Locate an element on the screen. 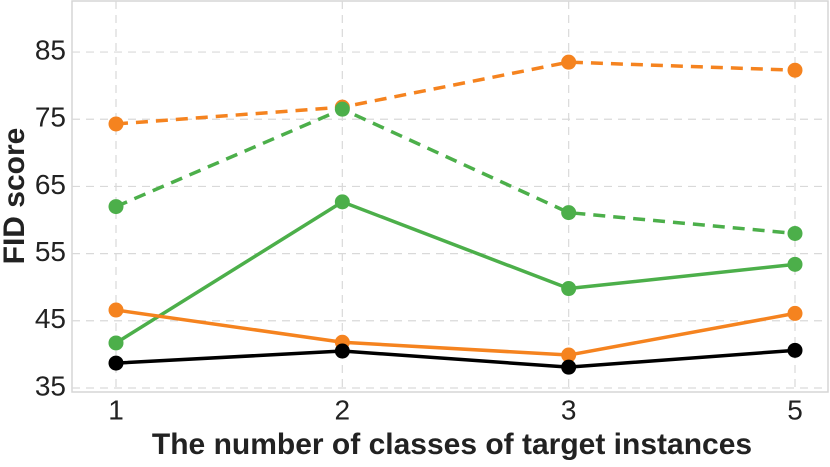  x-tick-label: 2 is located at coordinates (343, 409).